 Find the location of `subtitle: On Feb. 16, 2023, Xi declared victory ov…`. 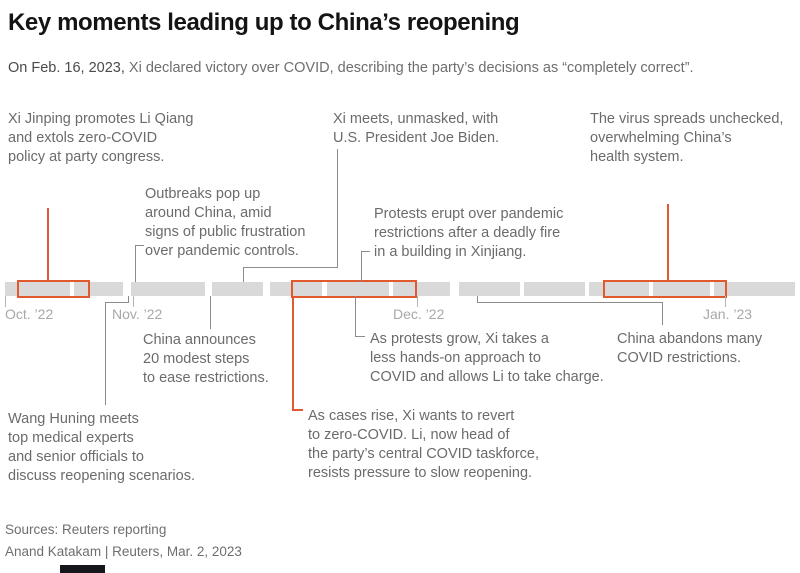

subtitle: On Feb. 16, 2023, Xi declared victory ov… is located at coordinates (351, 68).